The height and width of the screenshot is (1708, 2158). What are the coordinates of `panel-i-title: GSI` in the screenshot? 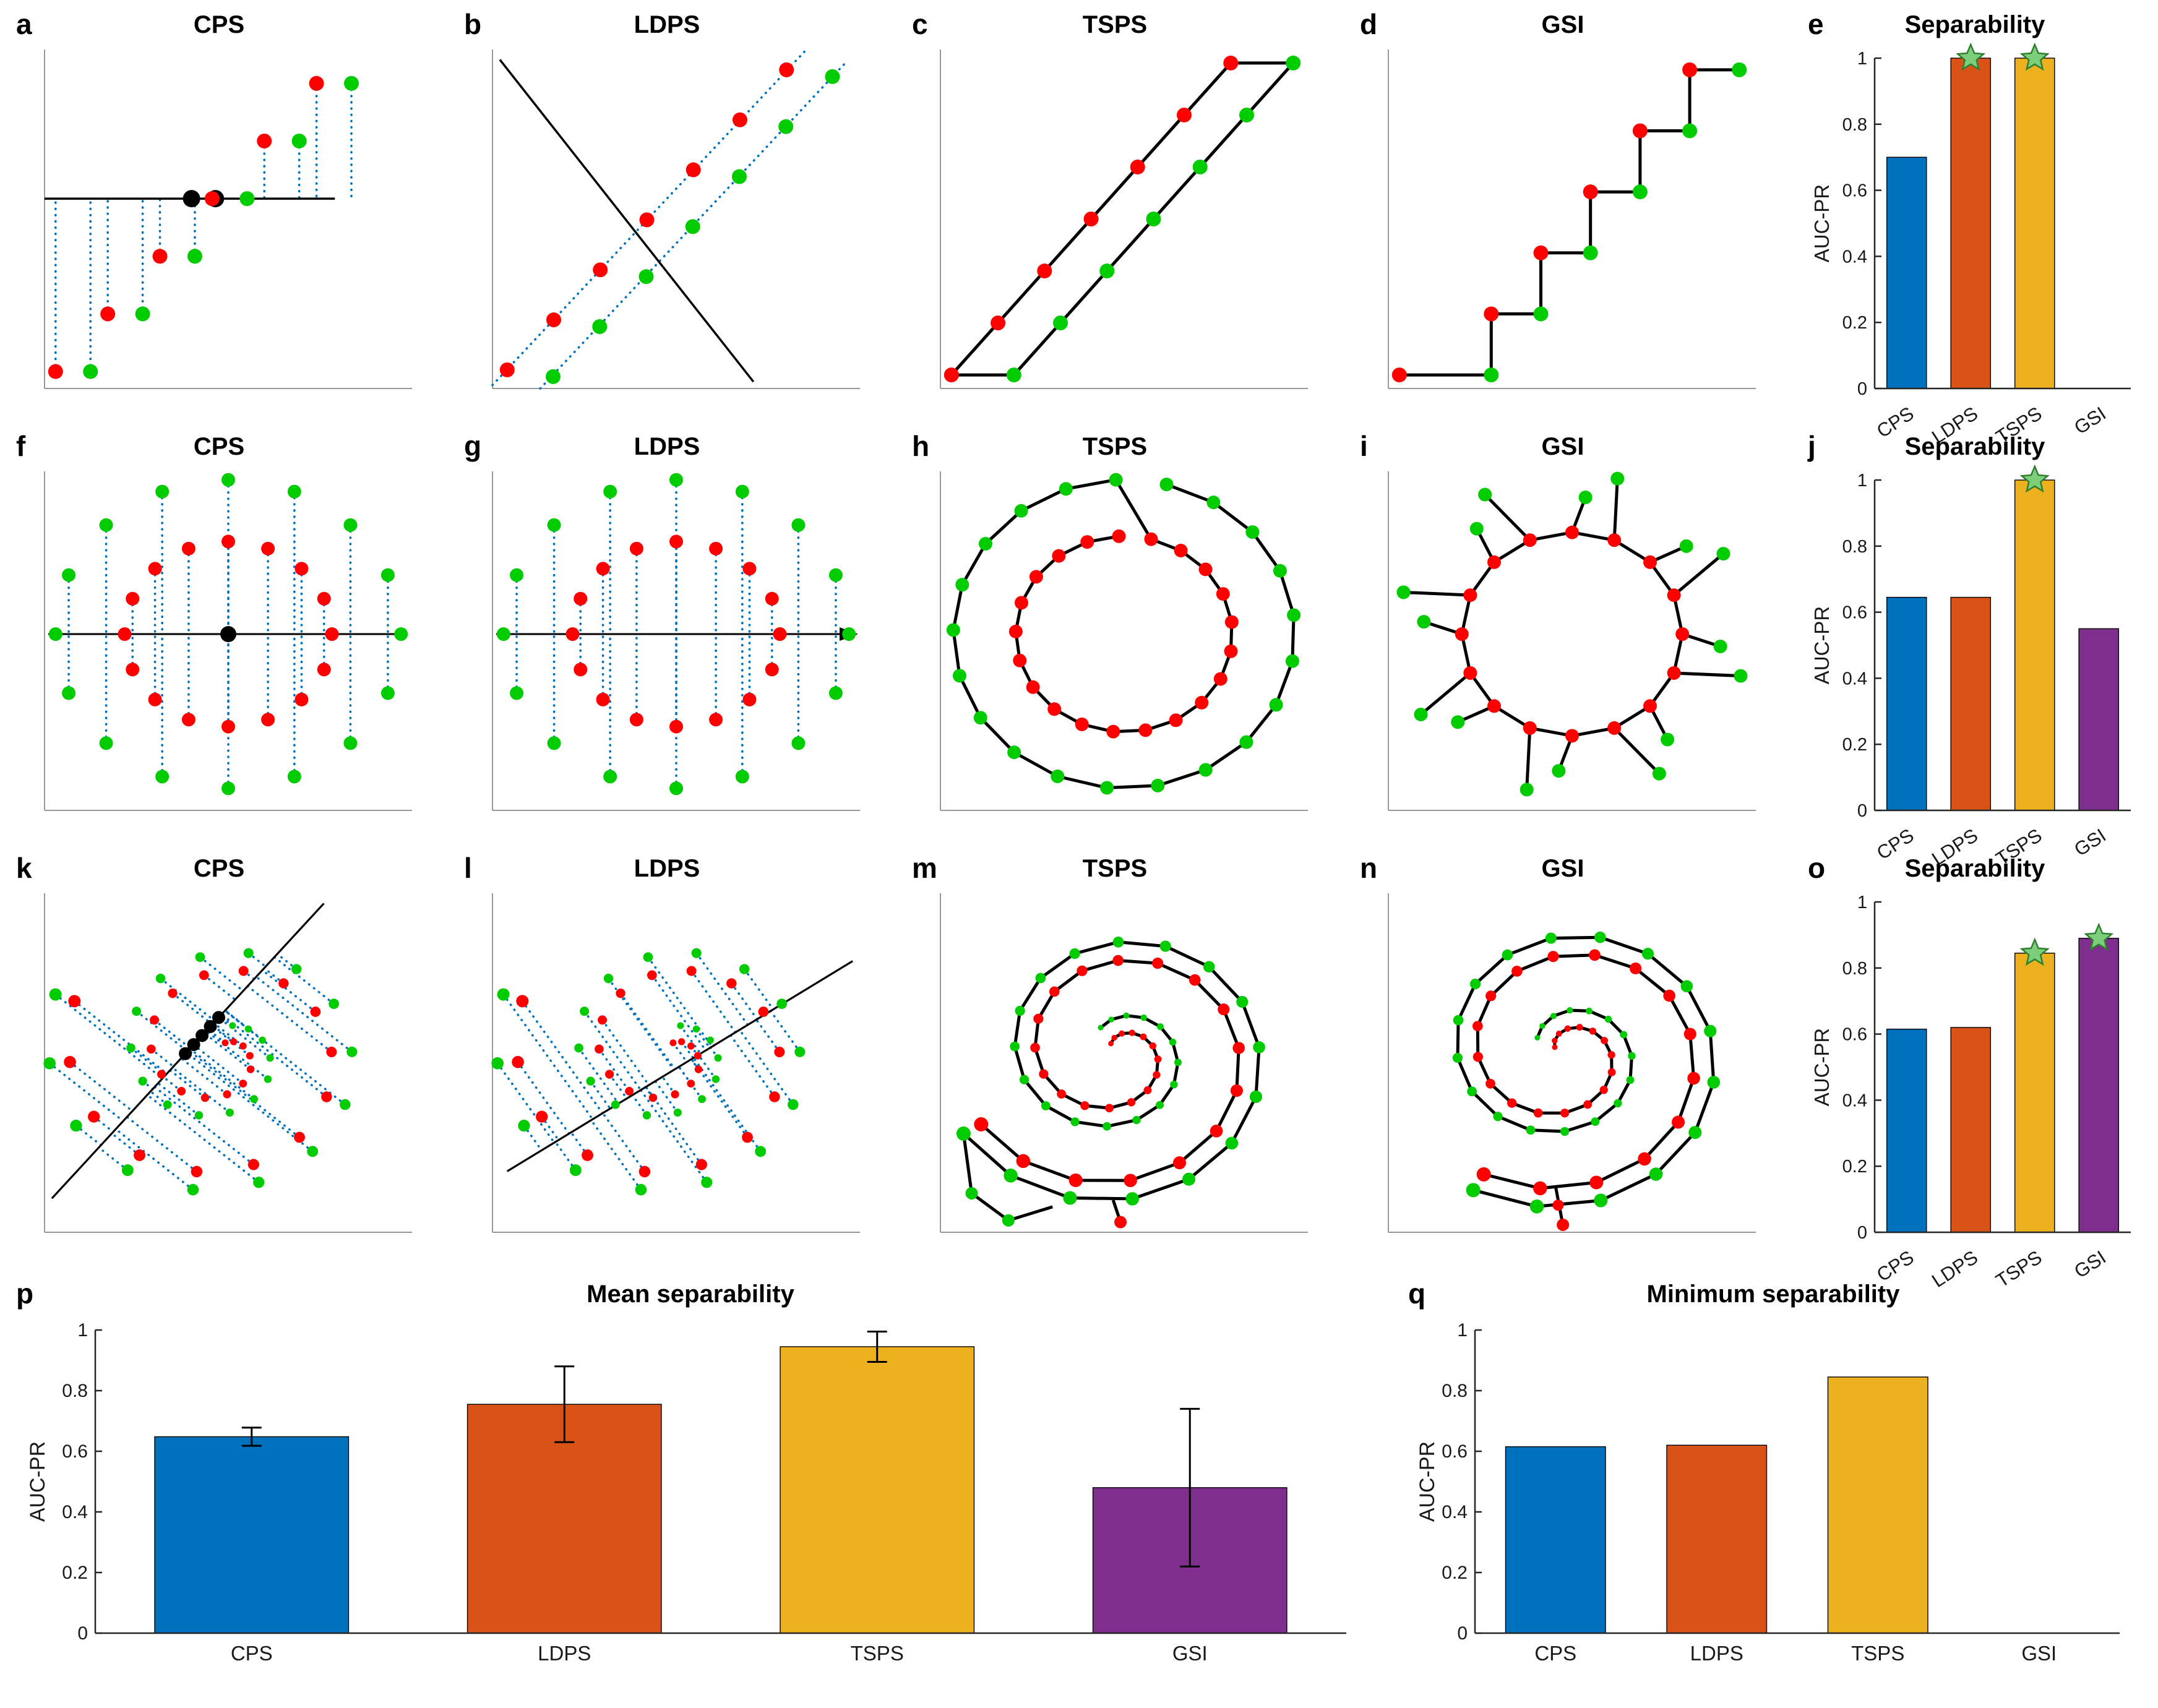 It's located at (1562, 446).